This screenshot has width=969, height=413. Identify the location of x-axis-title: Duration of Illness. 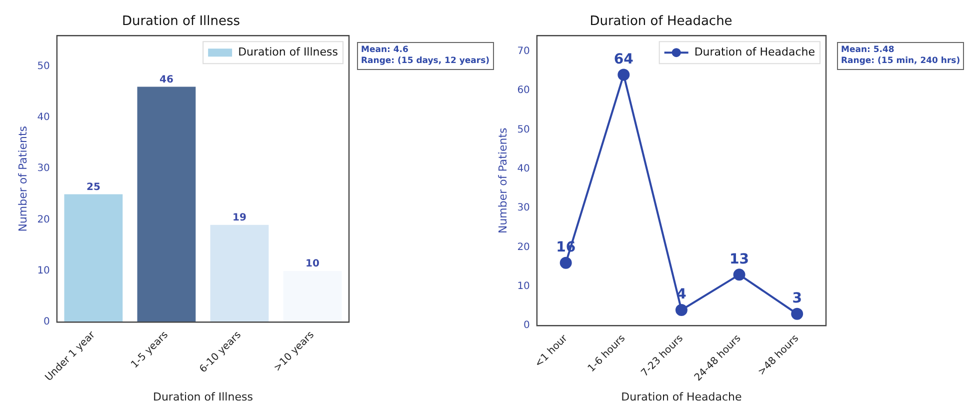
(203, 397).